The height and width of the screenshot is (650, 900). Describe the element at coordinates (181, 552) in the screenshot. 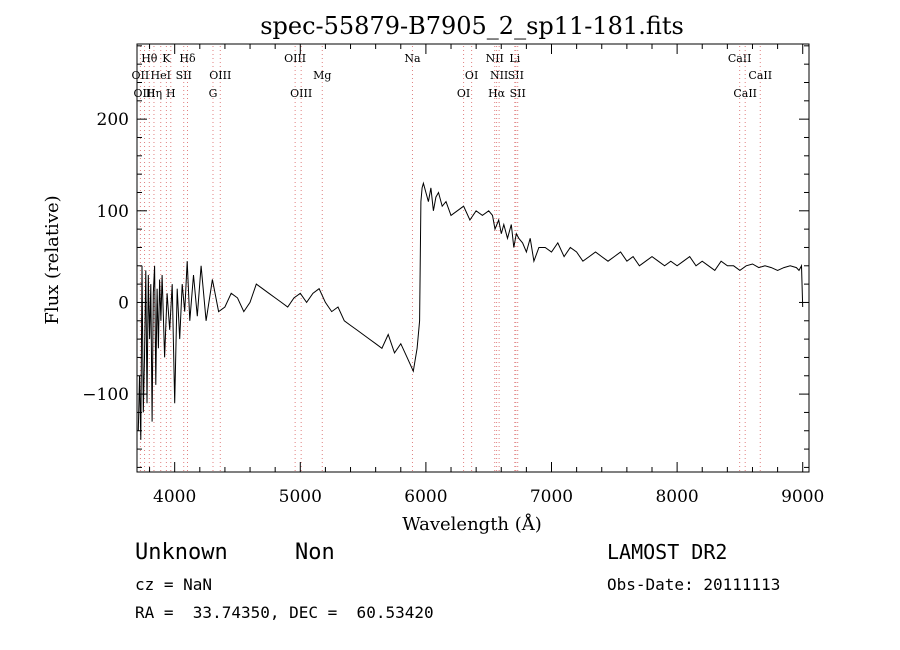

I see `object-class: Unknown` at that location.